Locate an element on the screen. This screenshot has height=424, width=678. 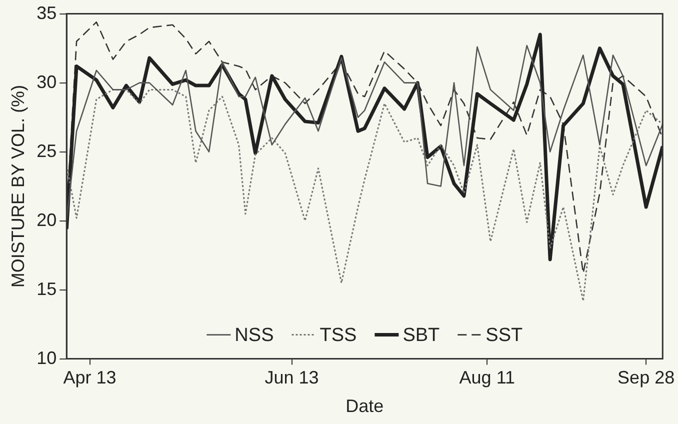
y-tick-label: 25 is located at coordinates (46, 150).